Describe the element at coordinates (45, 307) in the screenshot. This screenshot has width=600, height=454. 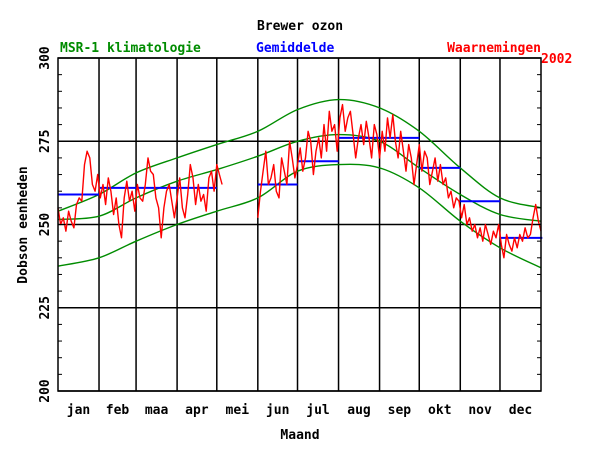
I see `y-tick-label: 225` at that location.